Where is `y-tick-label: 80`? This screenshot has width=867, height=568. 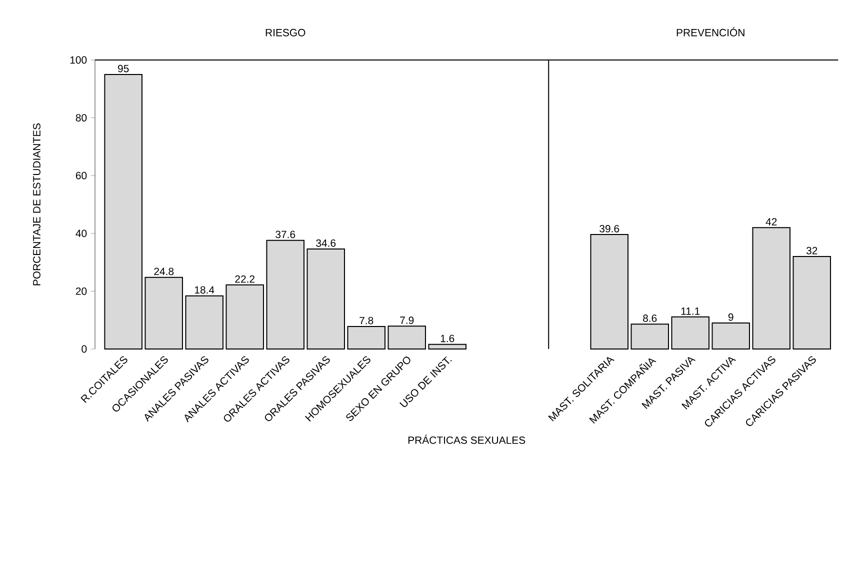 y-tick-label: 80 is located at coordinates (81, 118).